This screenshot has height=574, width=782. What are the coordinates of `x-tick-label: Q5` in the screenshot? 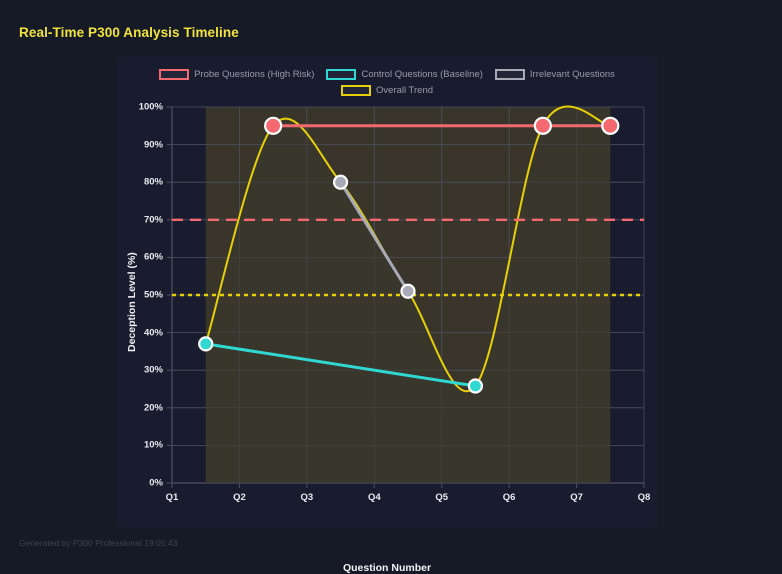 It's located at (442, 497).